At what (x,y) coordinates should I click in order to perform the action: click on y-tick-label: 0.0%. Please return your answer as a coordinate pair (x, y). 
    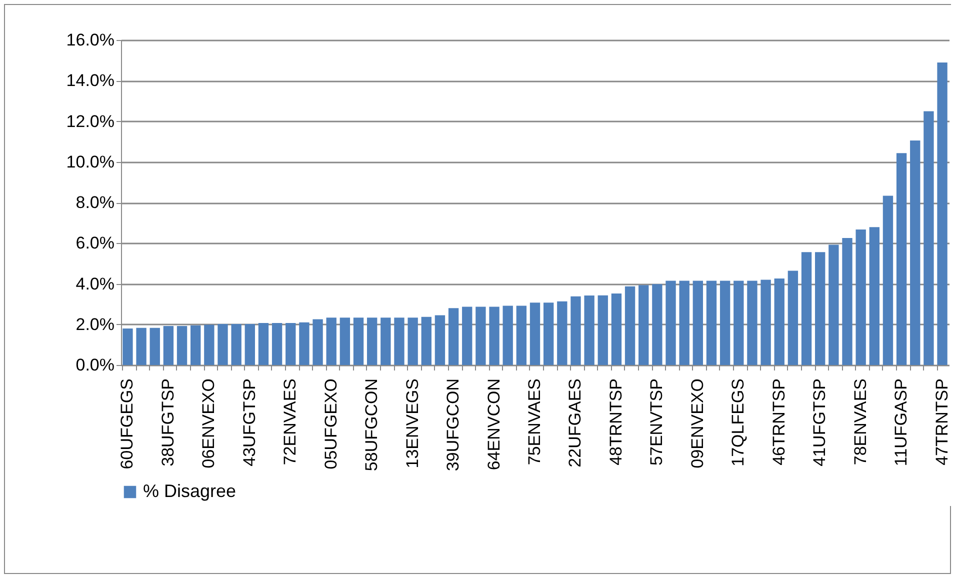
    Looking at the image, I should click on (95, 365).